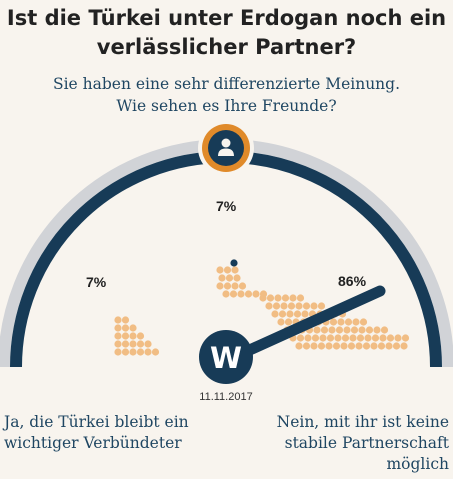 The width and height of the screenshot is (453, 479). I want to click on gauge-needle, so click(306, 324).